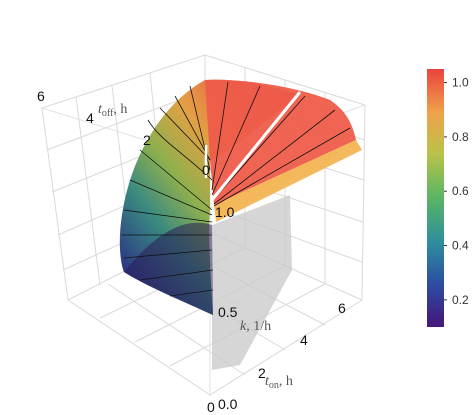 This screenshot has width=474, height=415. Describe the element at coordinates (342, 308) in the screenshot. I see `tick-t-on-6: 6` at that location.